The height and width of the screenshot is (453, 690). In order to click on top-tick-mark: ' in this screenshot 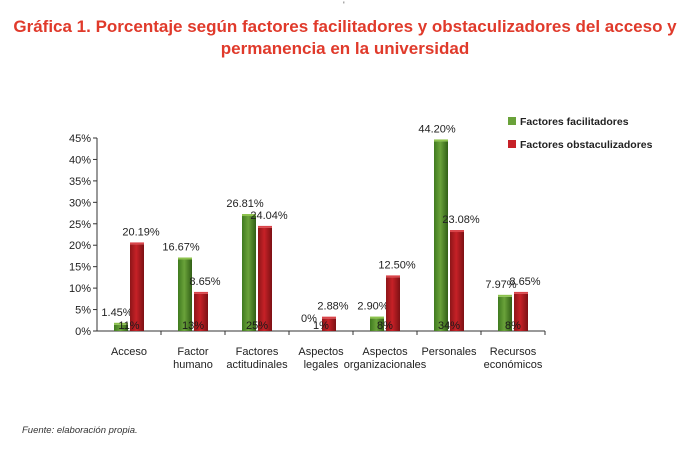, I will do `click(344, 5)`.